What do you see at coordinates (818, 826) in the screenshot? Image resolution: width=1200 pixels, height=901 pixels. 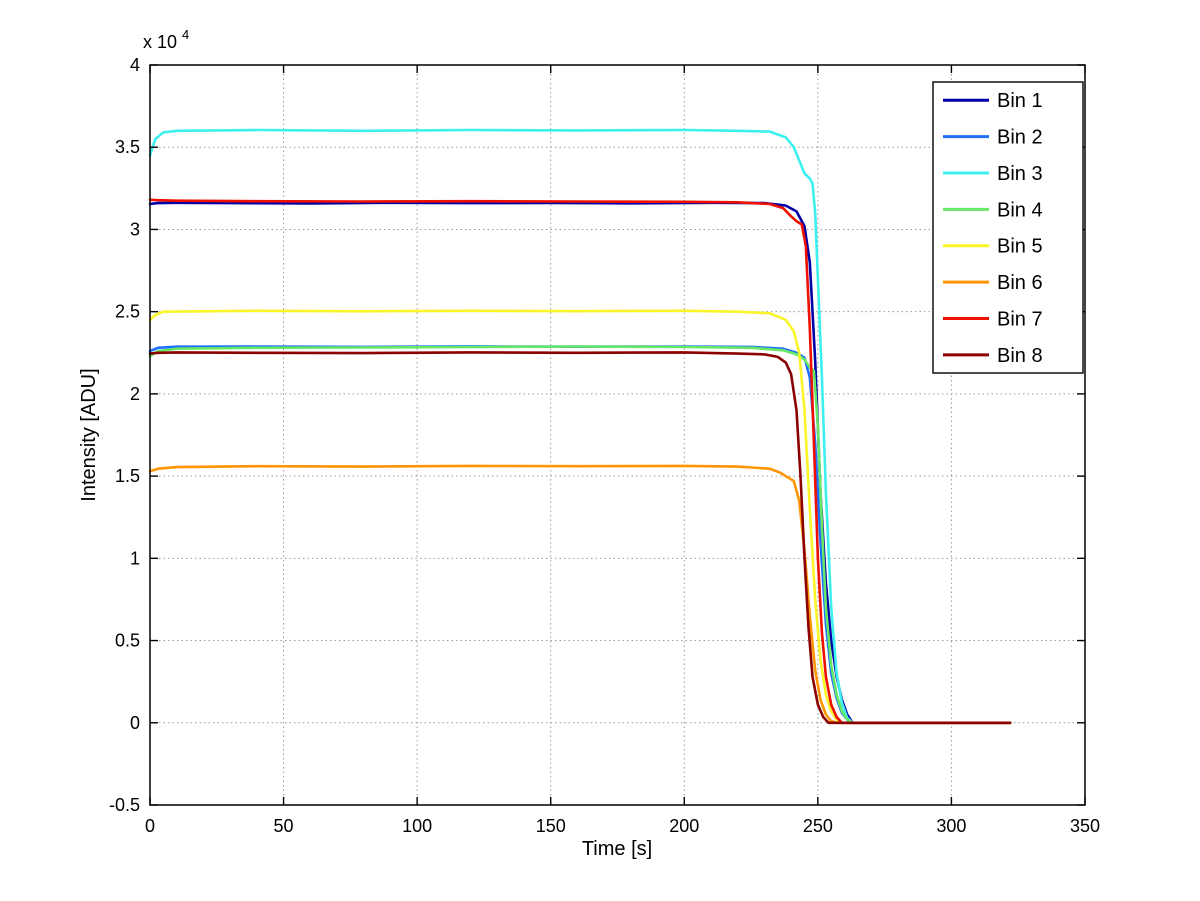 I see `x-tick-label: 250` at bounding box center [818, 826].